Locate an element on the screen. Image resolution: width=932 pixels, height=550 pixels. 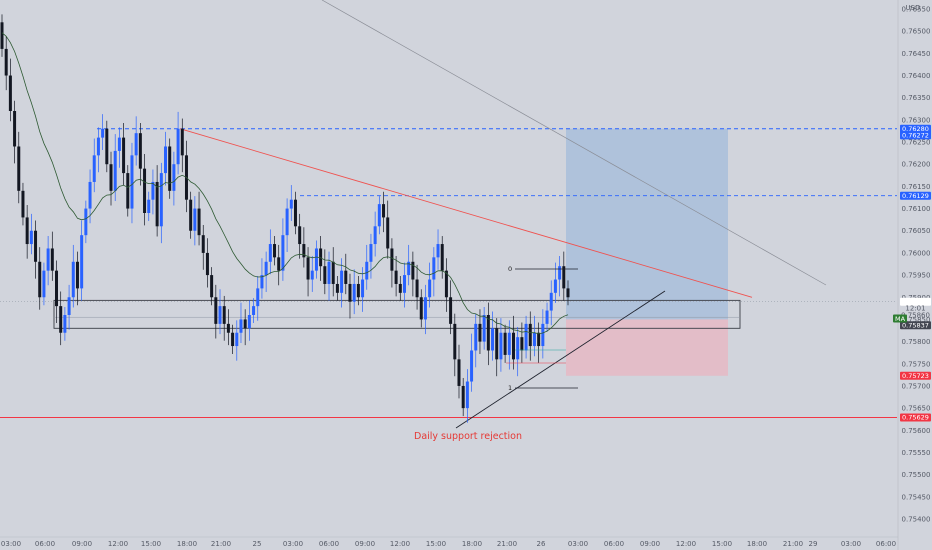
x-tick-label: 06:00 is located at coordinates (45, 544).